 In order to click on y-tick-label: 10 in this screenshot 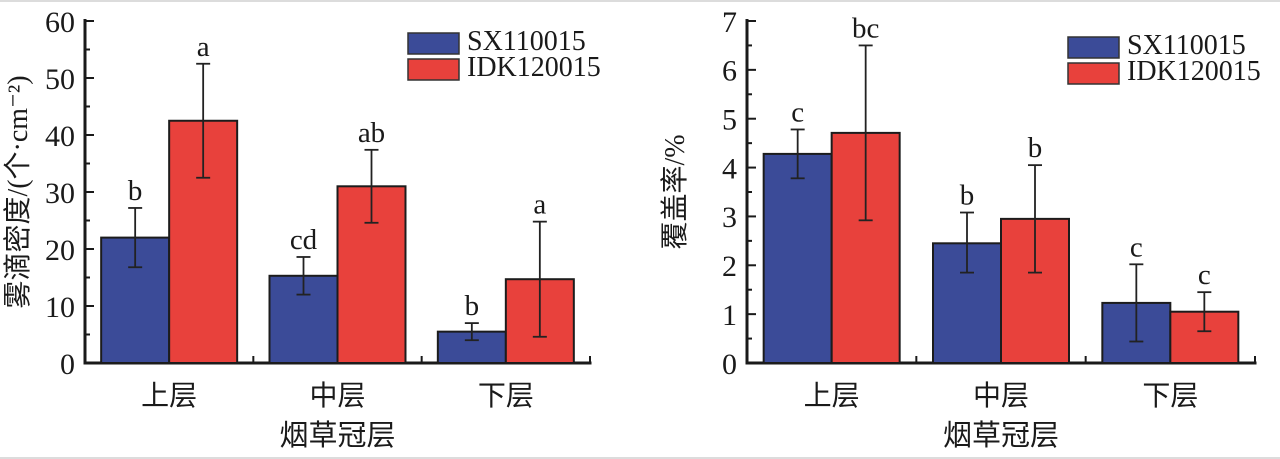, I will do `click(60, 307)`.